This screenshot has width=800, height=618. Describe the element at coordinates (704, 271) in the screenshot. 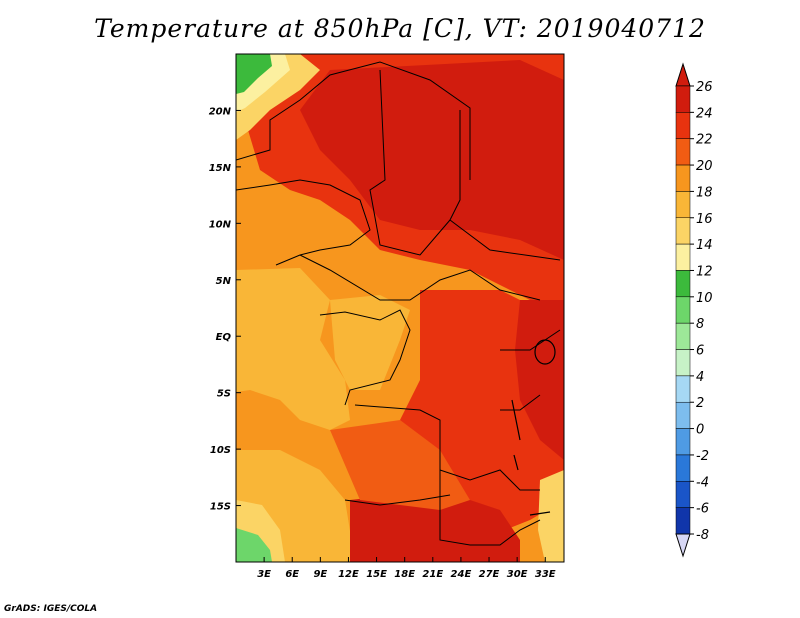

I see `colorbar-label: 12` at that location.